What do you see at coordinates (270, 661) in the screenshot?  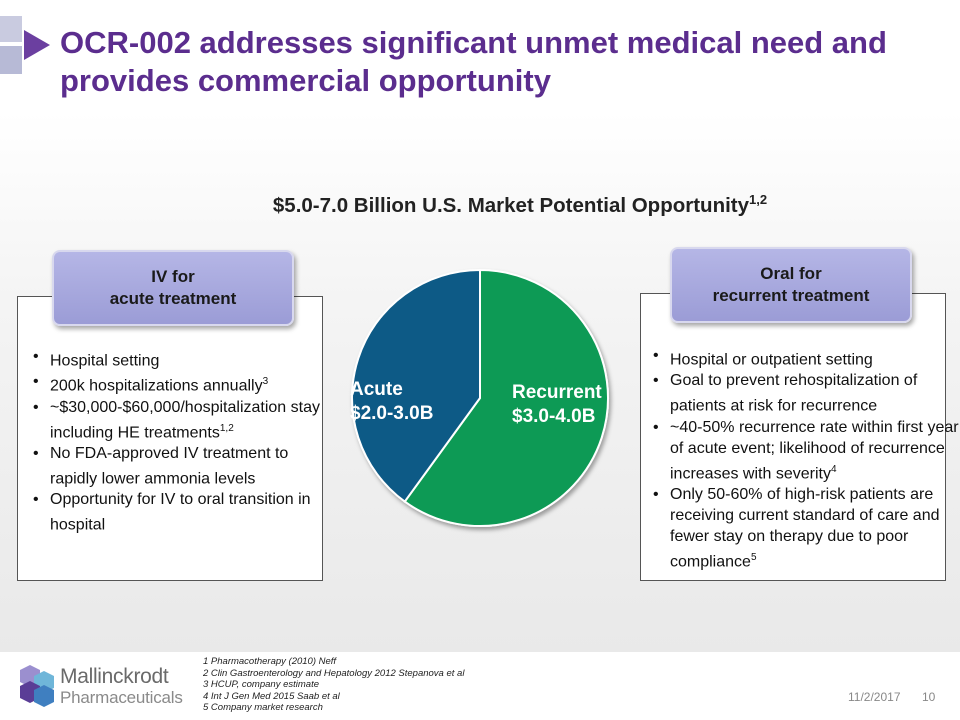 I see `footnote-1: 1 Pharmacotherapy (2010) Neff` at bounding box center [270, 661].